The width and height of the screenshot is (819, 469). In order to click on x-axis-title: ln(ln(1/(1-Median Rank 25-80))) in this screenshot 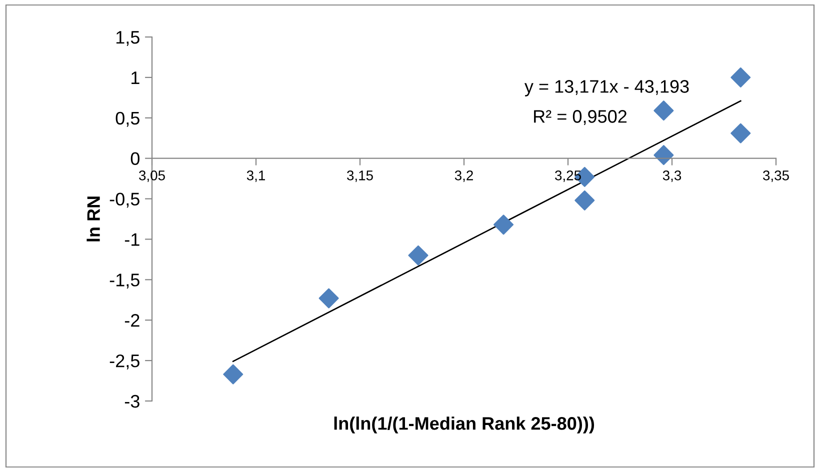, I will do `click(464, 425)`.